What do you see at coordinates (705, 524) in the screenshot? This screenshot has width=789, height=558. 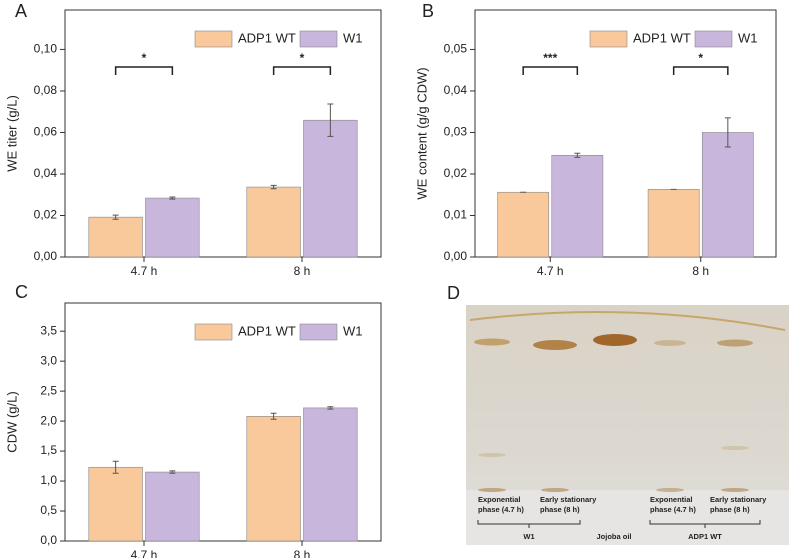 I see `brace` at bounding box center [705, 524].